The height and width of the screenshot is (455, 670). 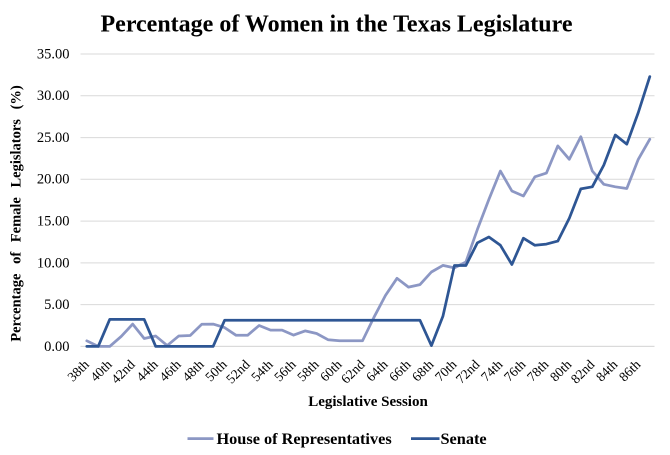 I want to click on svg-text: 10.00, so click(x=53, y=263).